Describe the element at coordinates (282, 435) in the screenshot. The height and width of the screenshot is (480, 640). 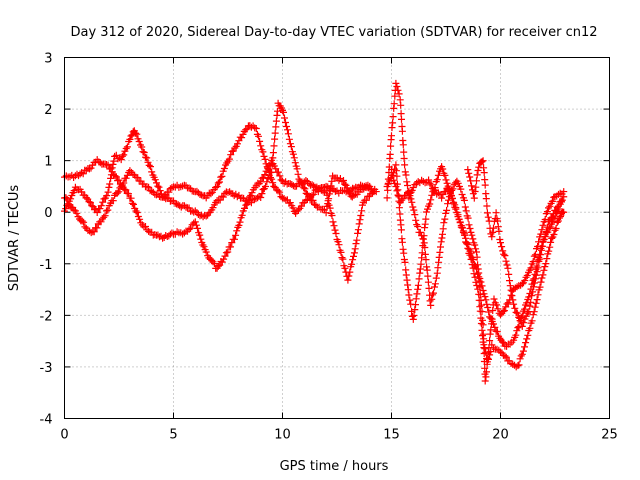
I see `x-tick-label: 10` at that location.